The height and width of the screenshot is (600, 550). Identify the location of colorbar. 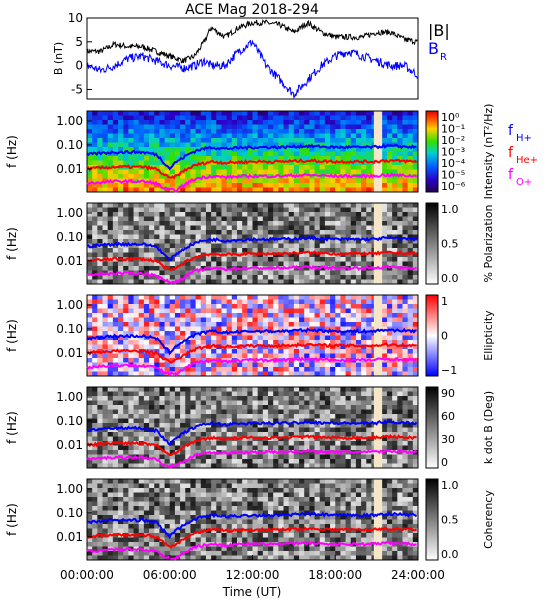
(432, 243).